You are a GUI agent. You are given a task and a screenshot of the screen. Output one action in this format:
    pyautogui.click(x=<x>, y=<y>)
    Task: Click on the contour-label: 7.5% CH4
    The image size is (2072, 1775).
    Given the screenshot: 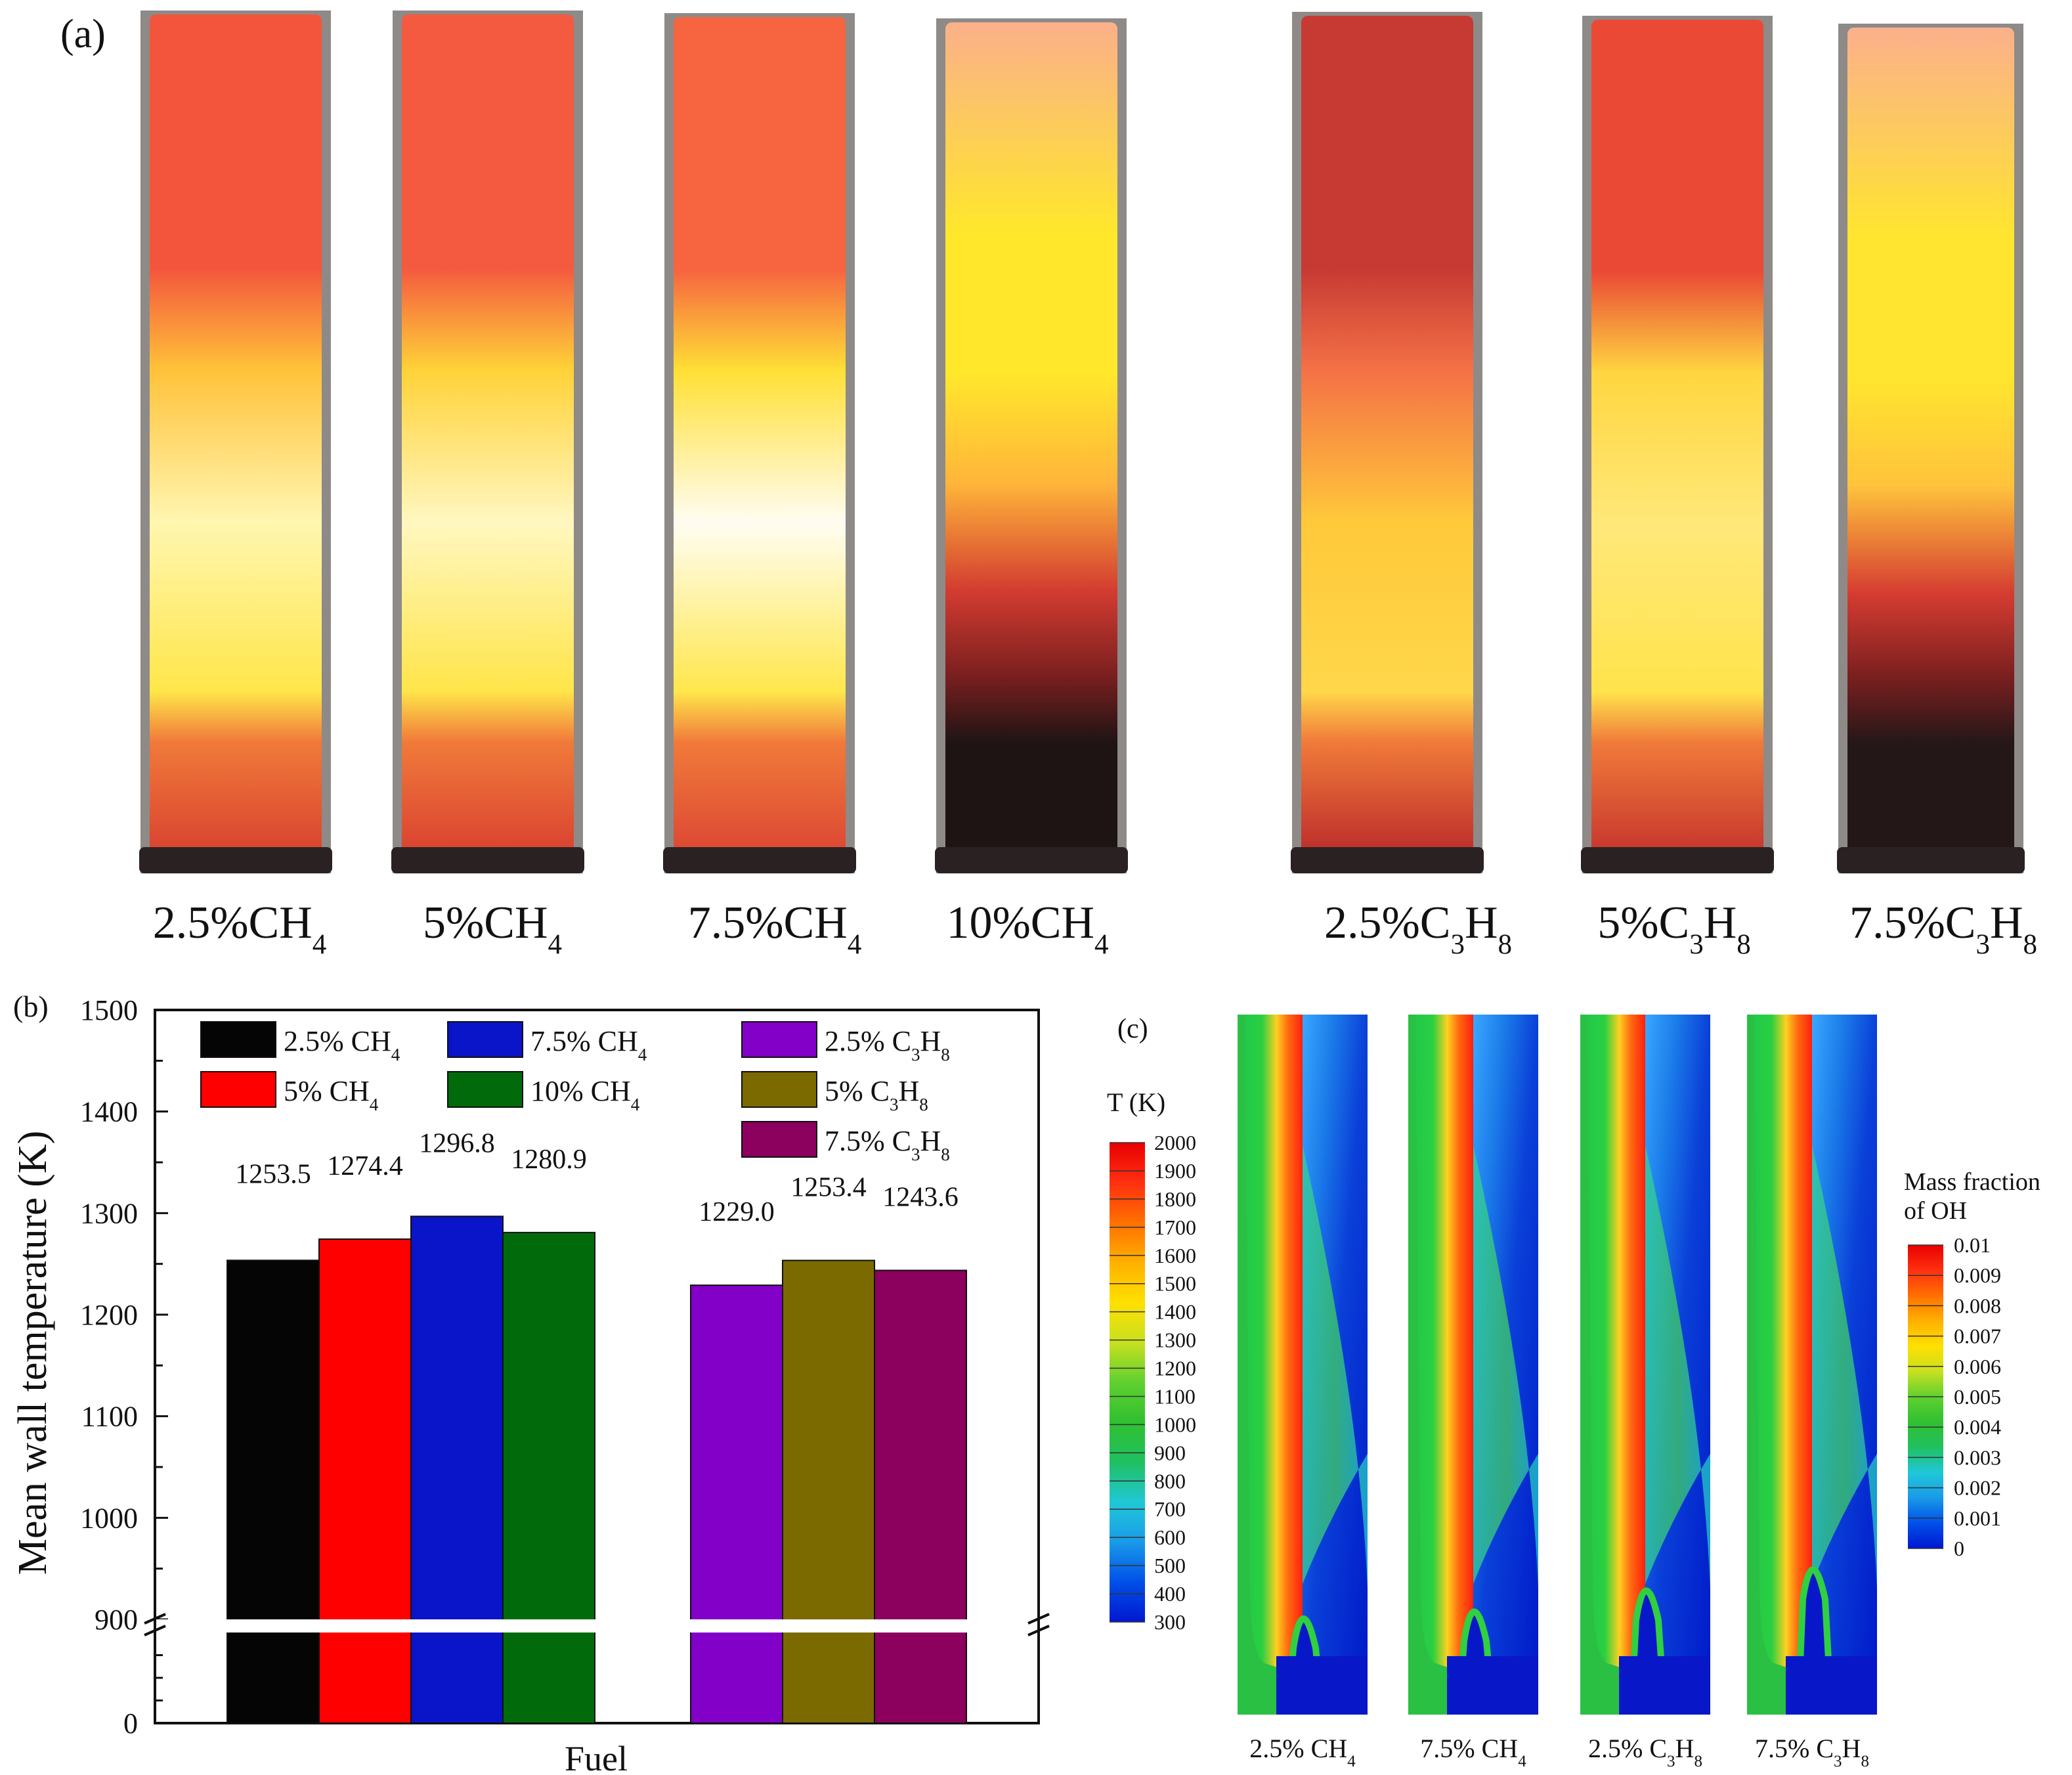 What is the action you would take?
    pyautogui.click(x=1473, y=1752)
    